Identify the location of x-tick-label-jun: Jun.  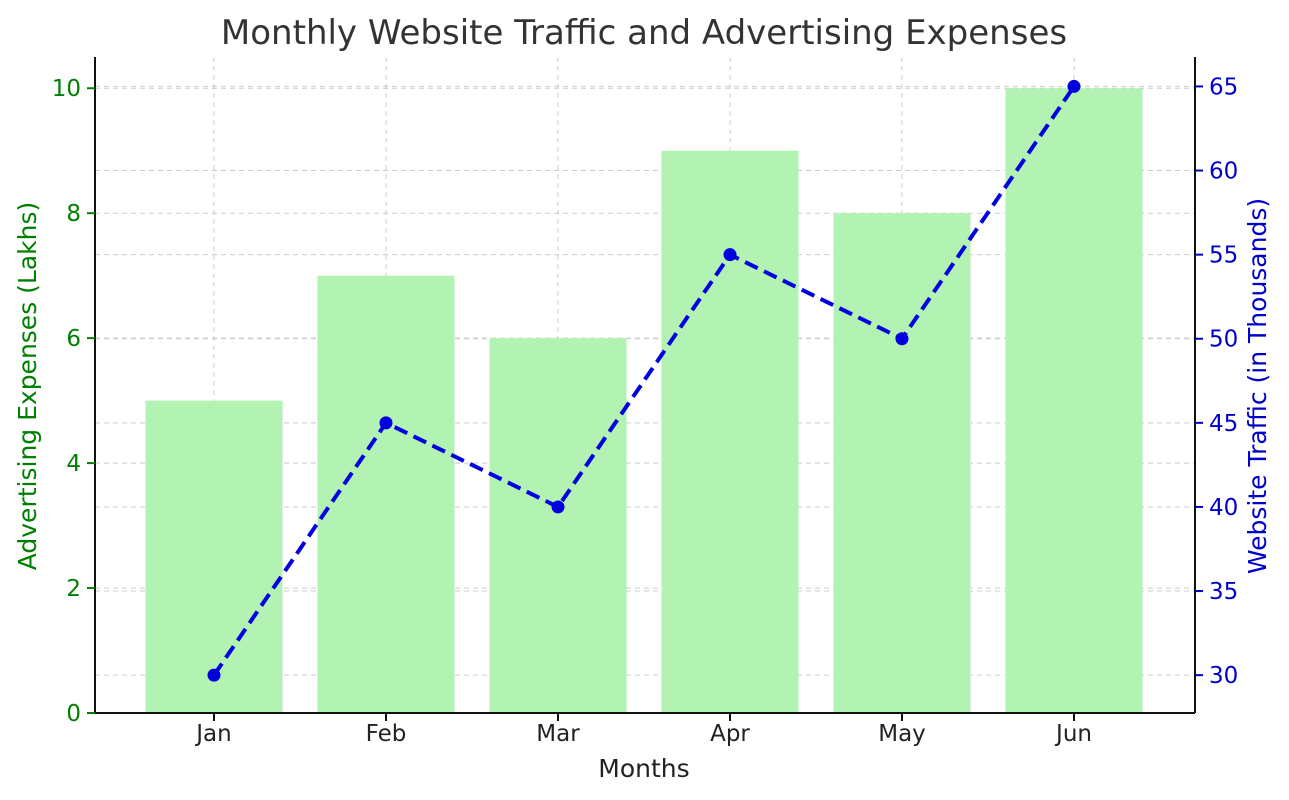
(1073, 734).